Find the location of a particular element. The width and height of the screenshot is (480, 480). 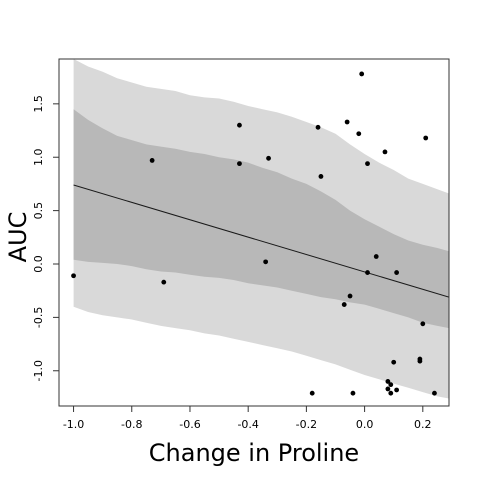

x-tick-label: -0.4 is located at coordinates (247, 424).